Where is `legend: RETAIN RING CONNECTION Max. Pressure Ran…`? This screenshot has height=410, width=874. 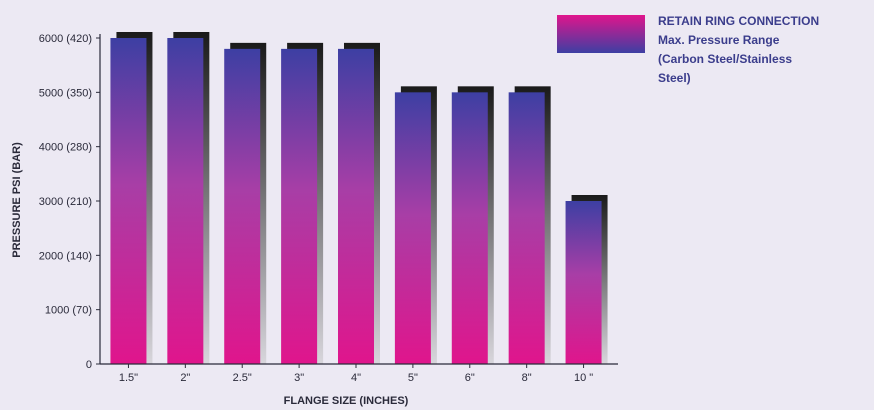
legend: RETAIN RING CONNECTION Max. Pressure Ran… is located at coordinates (688, 49).